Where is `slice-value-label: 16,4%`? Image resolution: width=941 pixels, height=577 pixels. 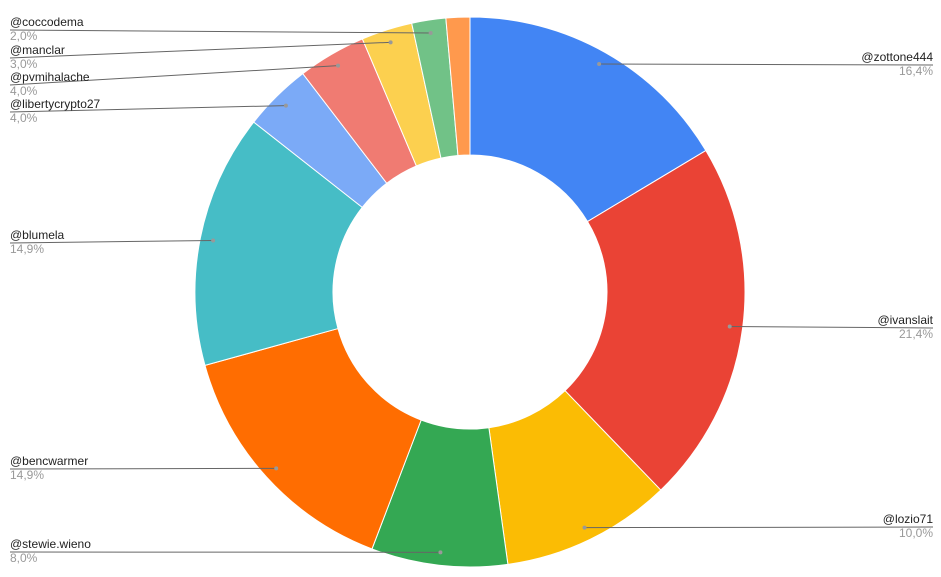
slice-value-label: 16,4% is located at coordinates (916, 71).